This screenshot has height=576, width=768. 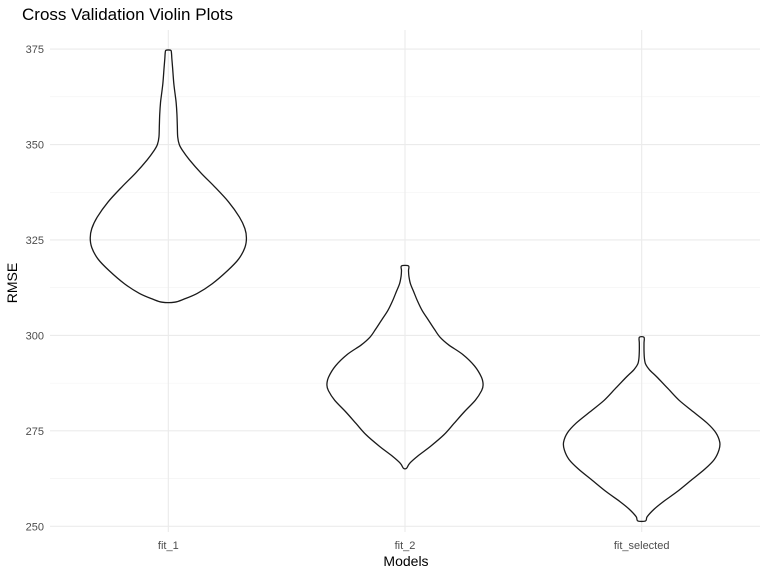 What do you see at coordinates (35, 50) in the screenshot?
I see `y-tick-label: 375` at bounding box center [35, 50].